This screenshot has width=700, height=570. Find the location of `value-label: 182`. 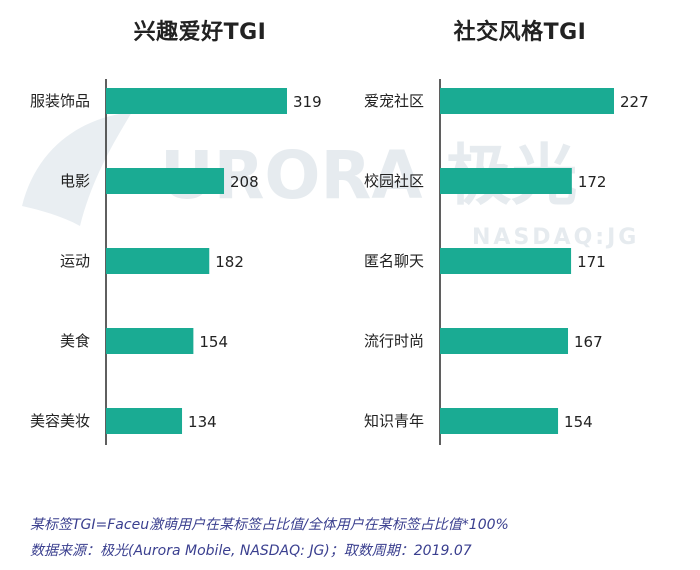

value-label: 182 is located at coordinates (229, 262).